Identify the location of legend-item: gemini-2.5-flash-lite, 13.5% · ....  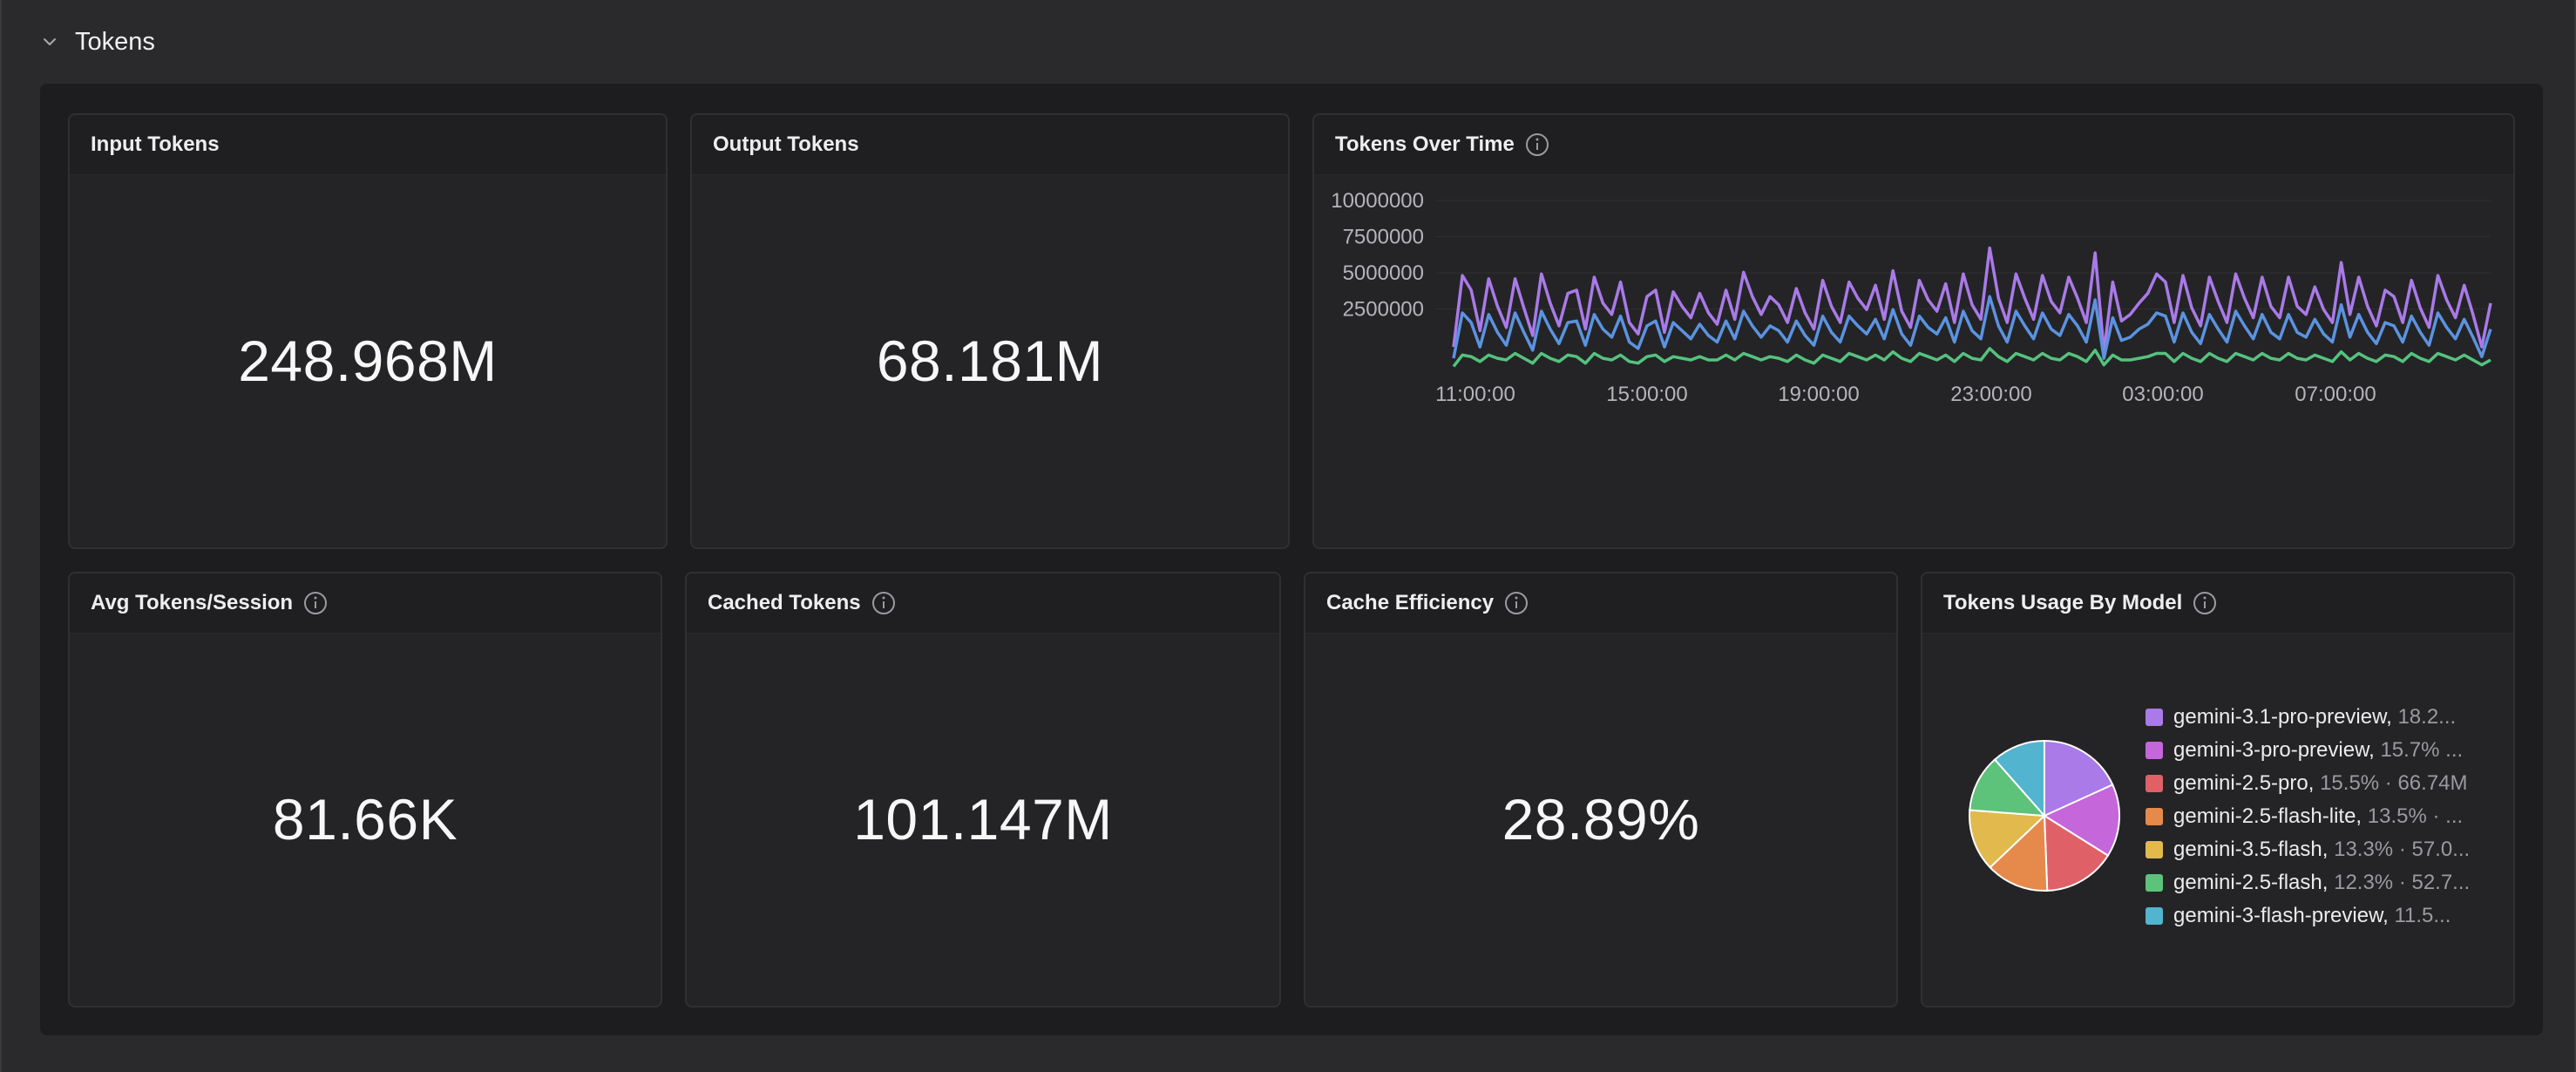
(2316, 816).